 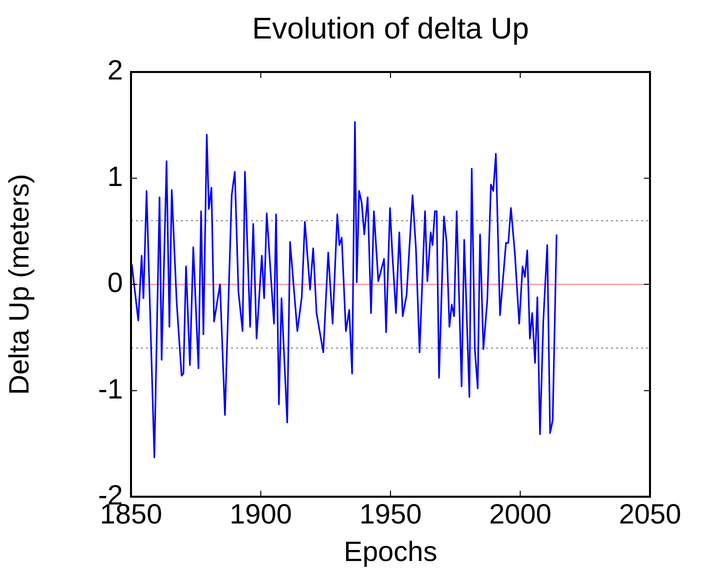 What do you see at coordinates (390, 29) in the screenshot?
I see `chart-title: Evolution of delta Up` at bounding box center [390, 29].